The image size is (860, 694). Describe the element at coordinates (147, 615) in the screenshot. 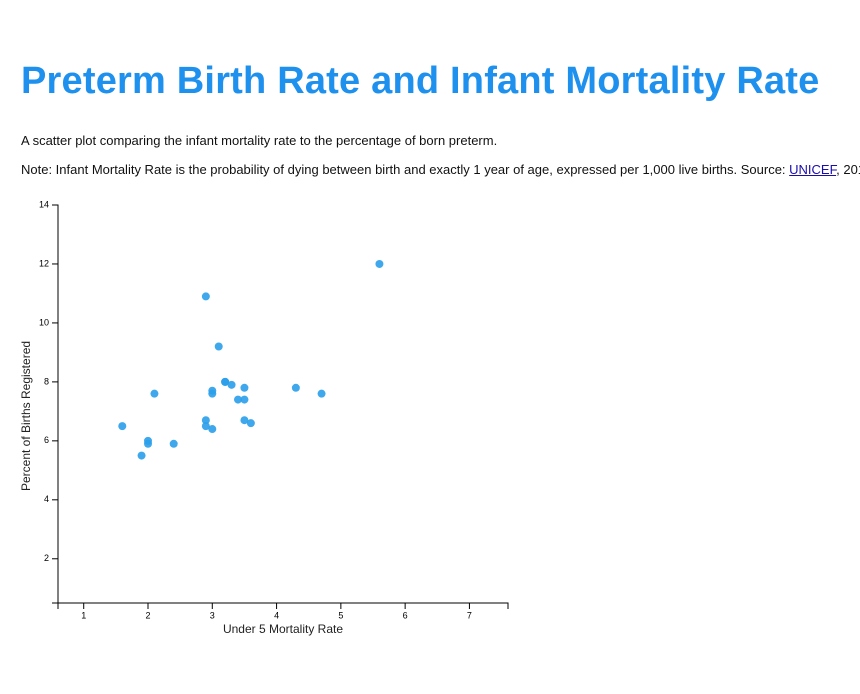

I see `x-tick-label: 2` at that location.